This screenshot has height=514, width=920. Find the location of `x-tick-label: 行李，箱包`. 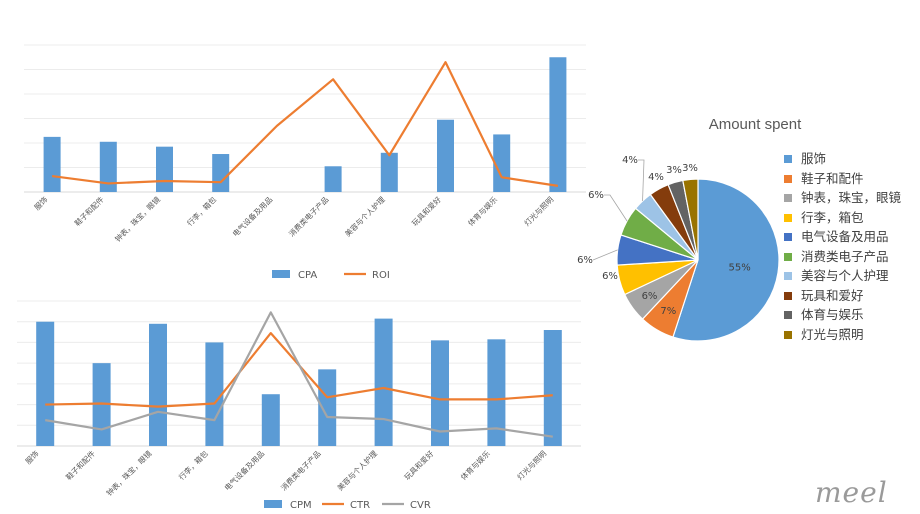

x-tick-label: 行李，箱包 is located at coordinates (193, 465).